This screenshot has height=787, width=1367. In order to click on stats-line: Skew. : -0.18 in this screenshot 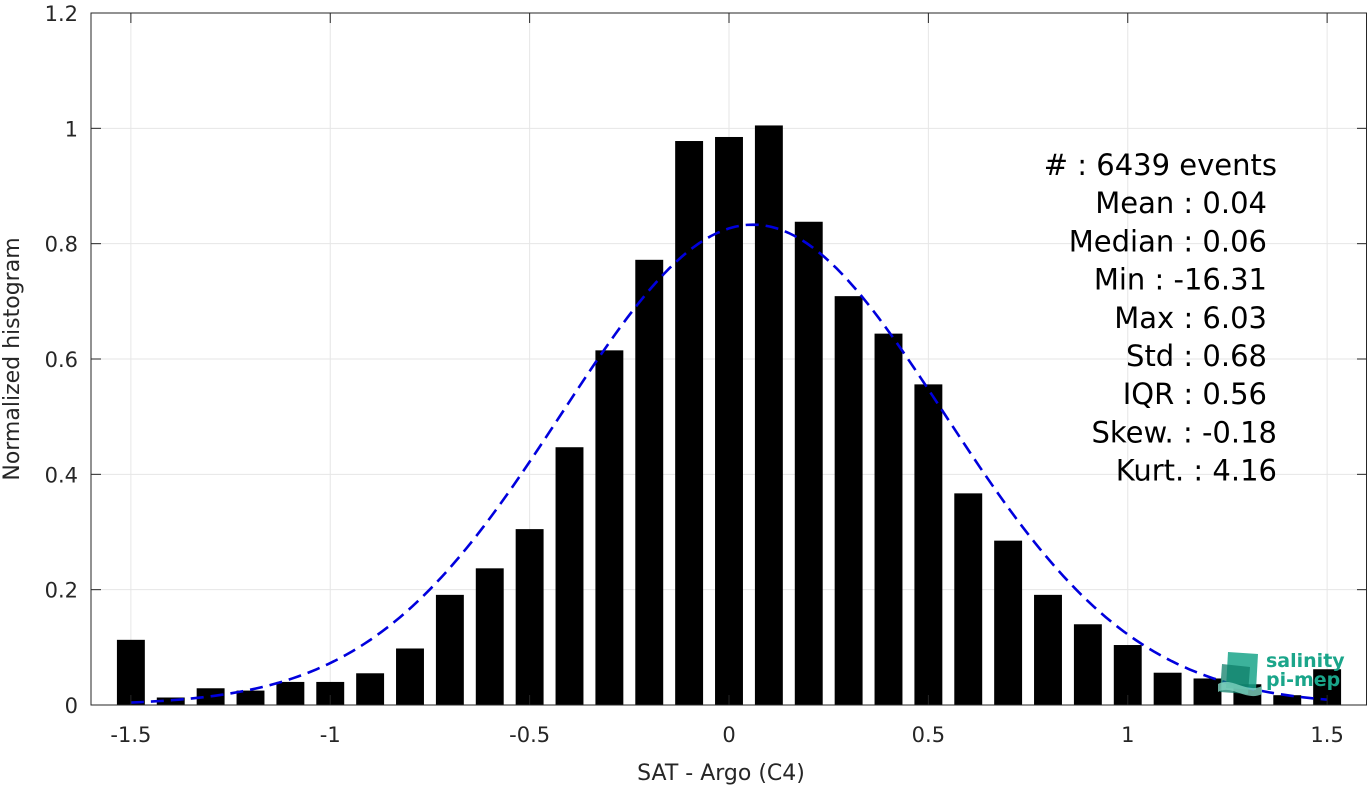, I will do `click(1184, 432)`.